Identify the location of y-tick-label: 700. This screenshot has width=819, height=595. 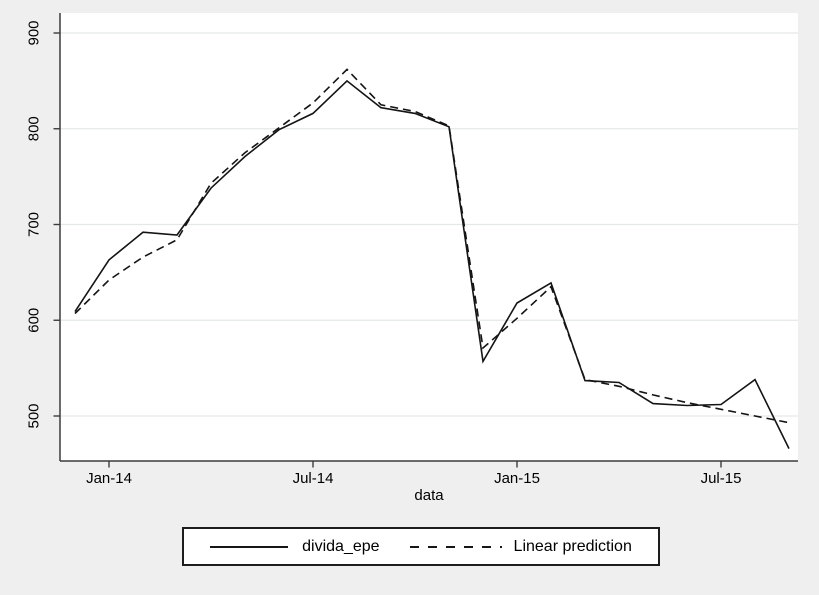
(34, 224).